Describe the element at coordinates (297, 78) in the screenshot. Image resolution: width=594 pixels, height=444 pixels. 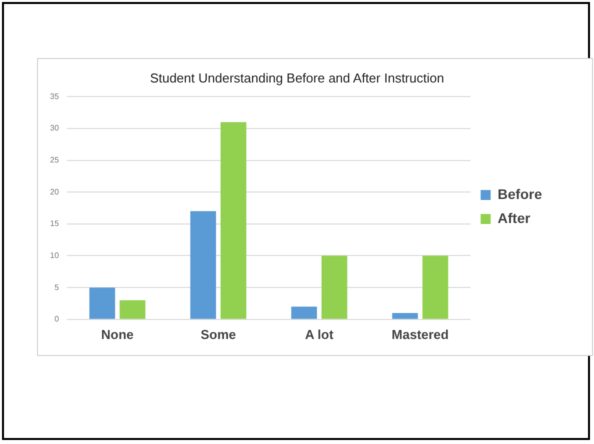
I see `chart-title: Student Understanding Before and After Instruction` at that location.